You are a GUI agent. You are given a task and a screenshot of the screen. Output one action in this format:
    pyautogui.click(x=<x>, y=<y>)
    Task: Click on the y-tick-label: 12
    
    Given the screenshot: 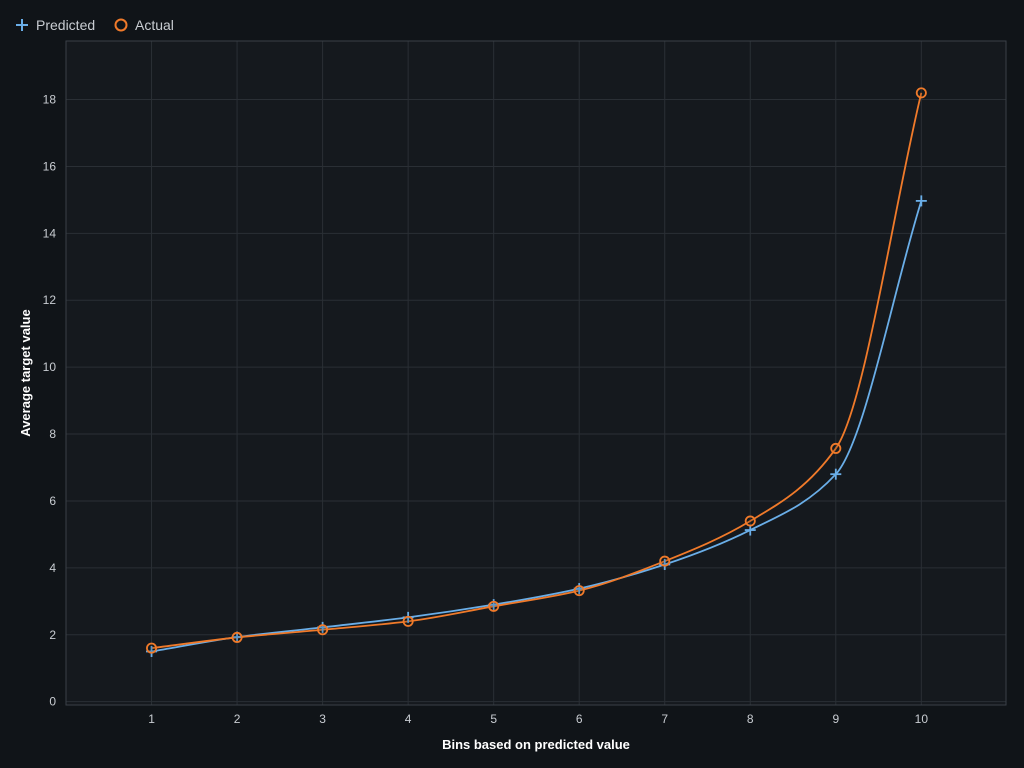 What is the action you would take?
    pyautogui.click(x=50, y=300)
    